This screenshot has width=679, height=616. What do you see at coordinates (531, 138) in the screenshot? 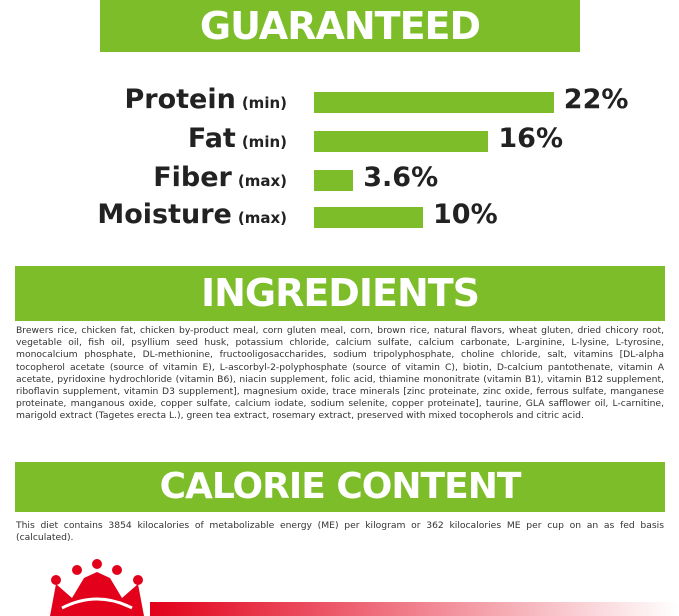
I see `value-label: 16%` at bounding box center [531, 138].